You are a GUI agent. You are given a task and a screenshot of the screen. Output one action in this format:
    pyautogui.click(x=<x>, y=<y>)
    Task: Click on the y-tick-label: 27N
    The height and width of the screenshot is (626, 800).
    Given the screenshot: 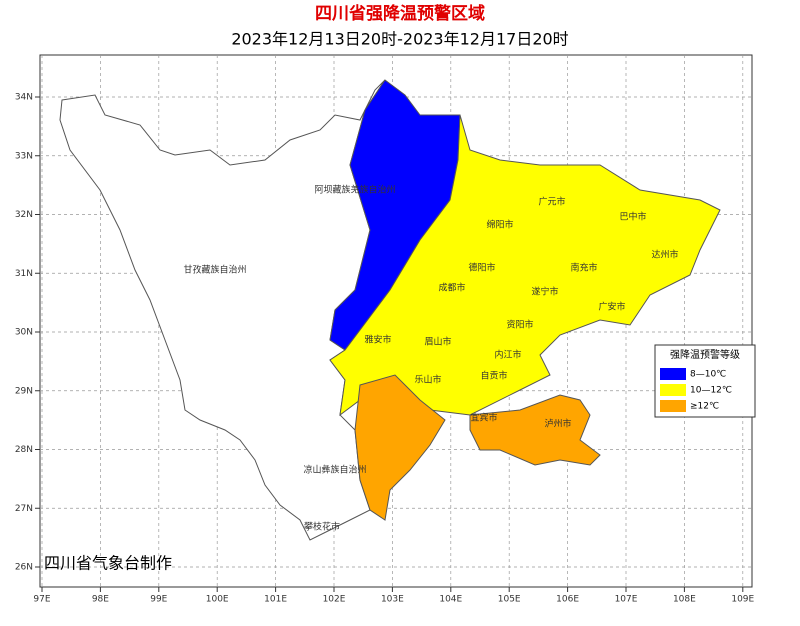 What is the action you would take?
    pyautogui.click(x=24, y=509)
    